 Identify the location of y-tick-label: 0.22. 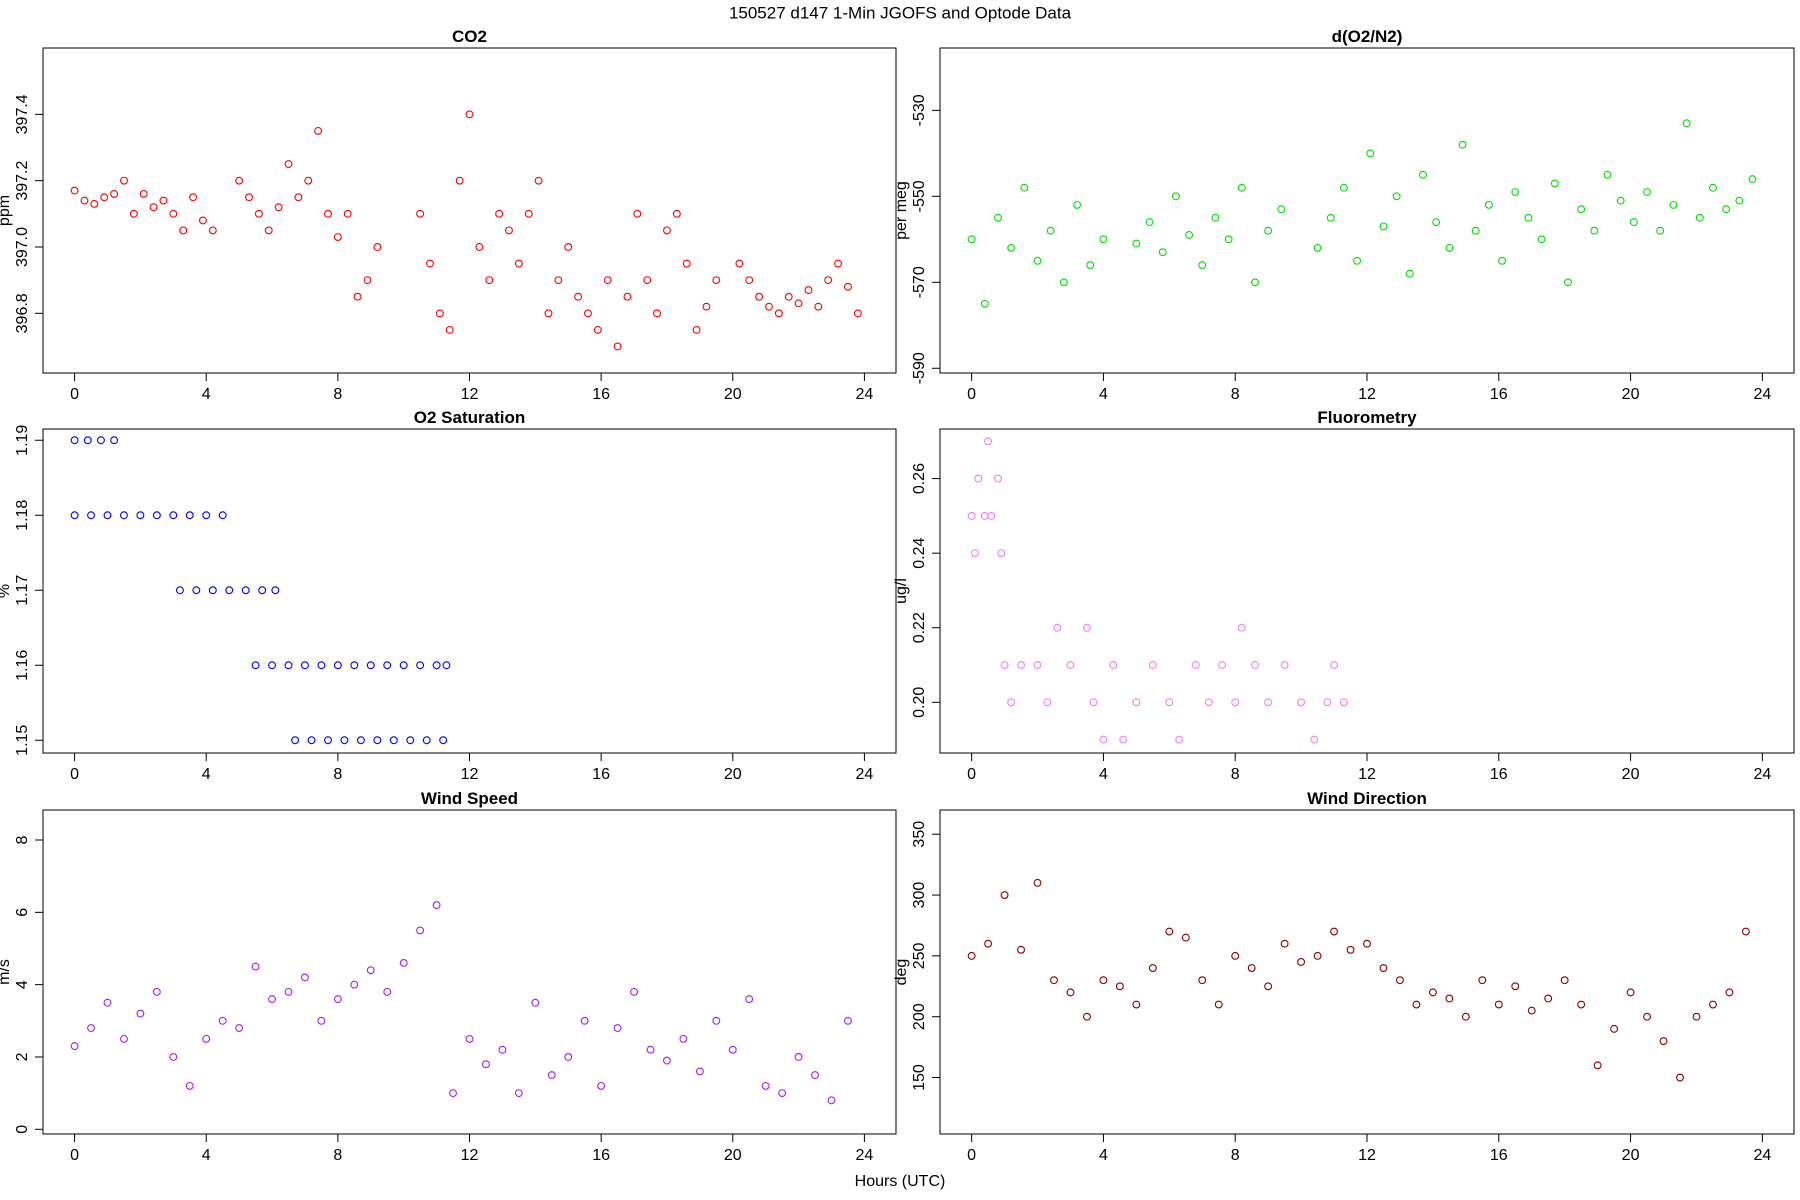
(919, 627).